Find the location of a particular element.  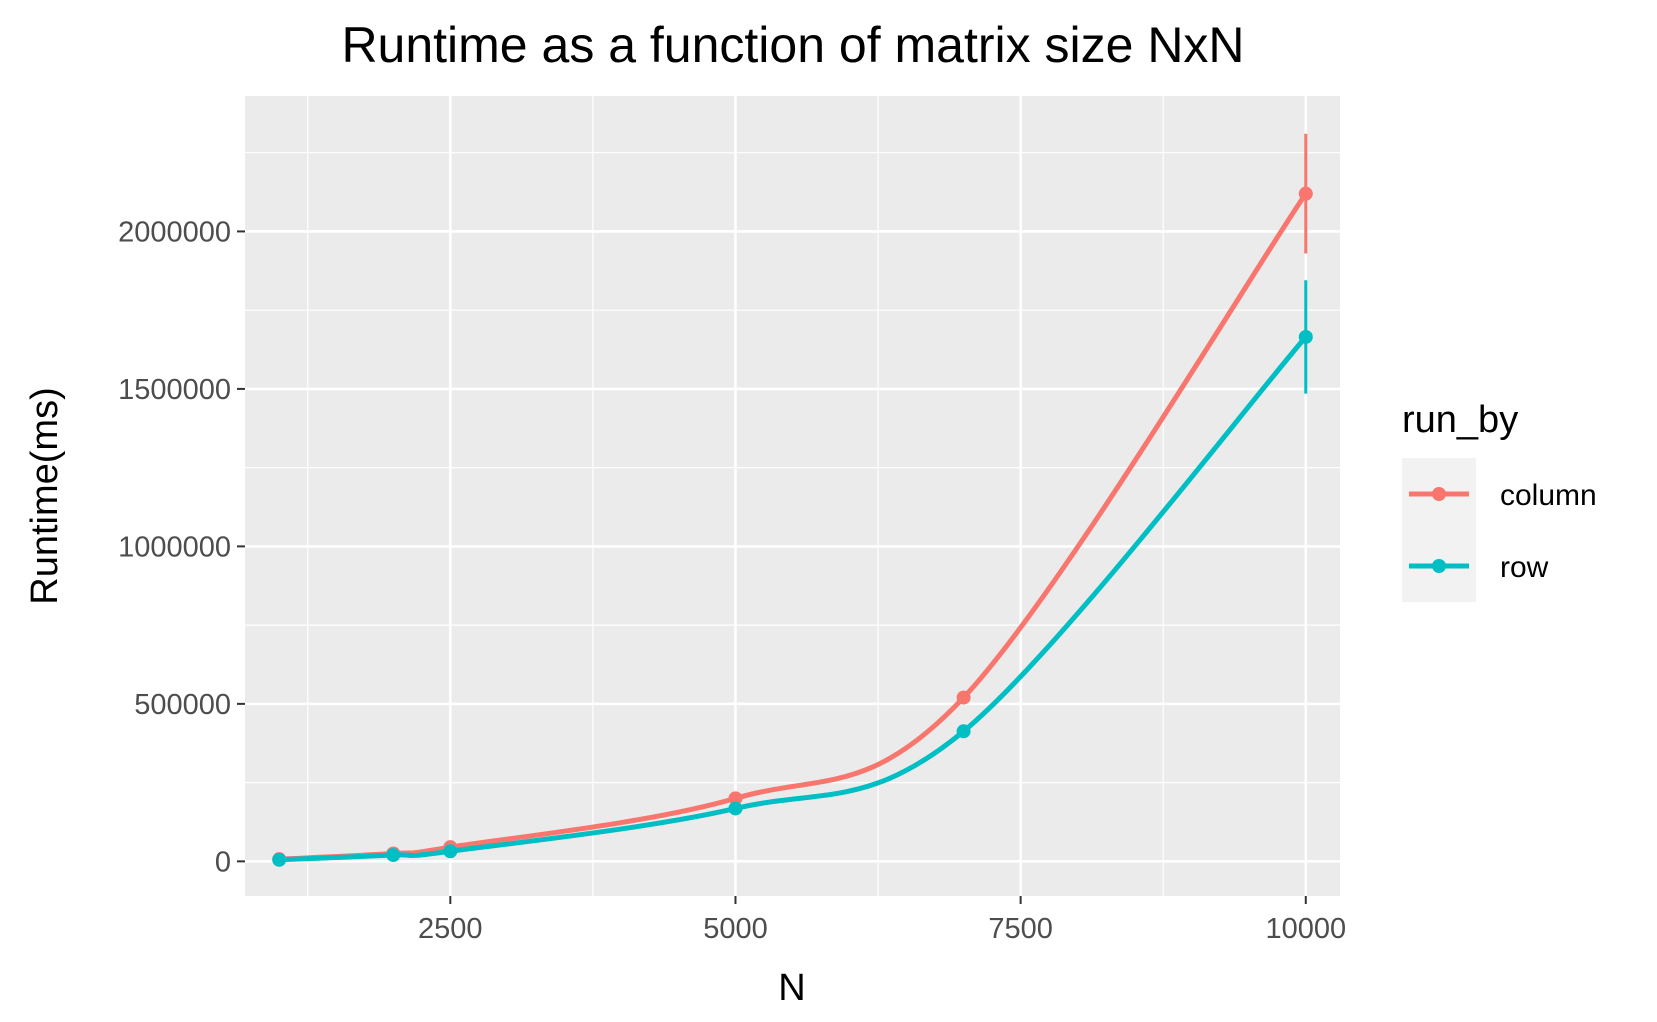

x-tick-label: 10000 is located at coordinates (1305, 929).